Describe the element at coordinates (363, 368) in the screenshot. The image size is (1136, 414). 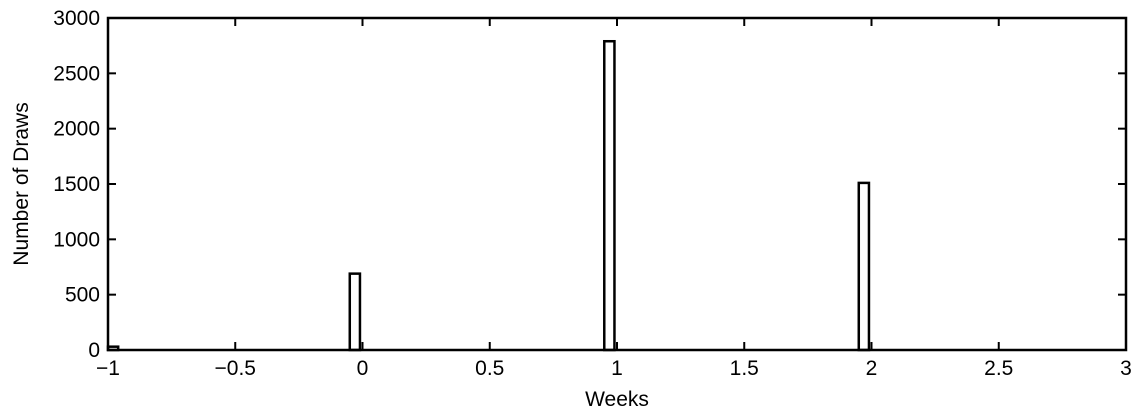
I see `x-tick-label-2: 0` at that location.